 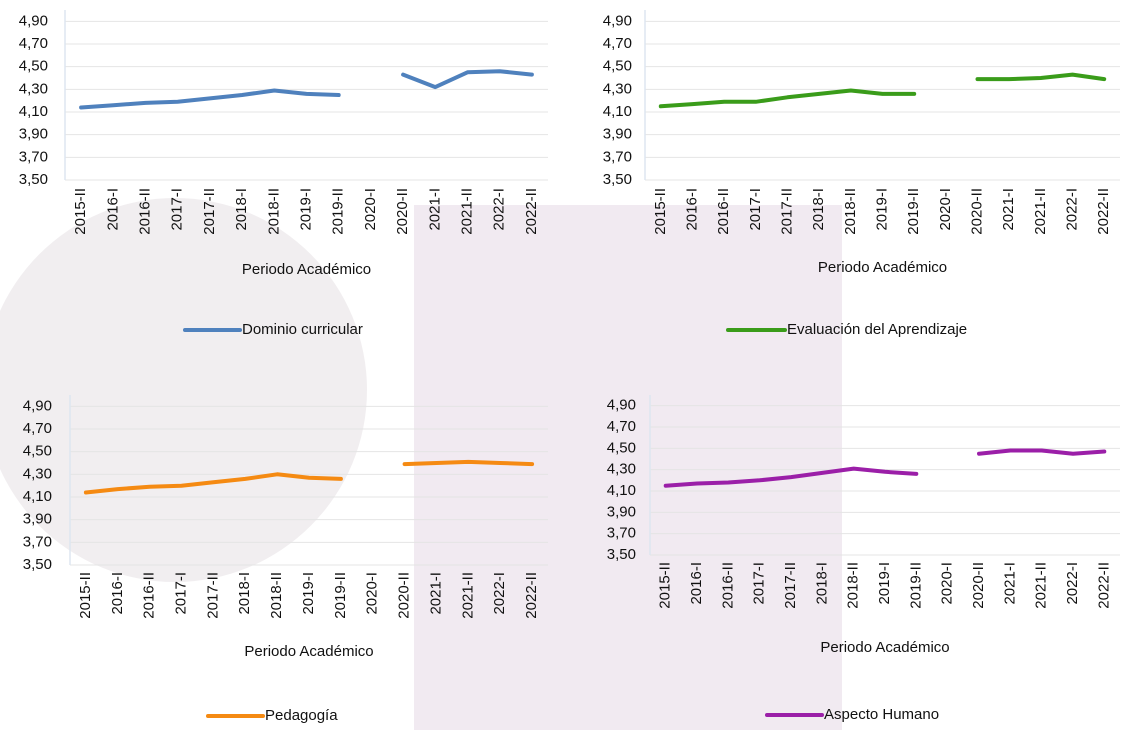 I want to click on legend-label: Aspecto Humano, so click(x=881, y=714).